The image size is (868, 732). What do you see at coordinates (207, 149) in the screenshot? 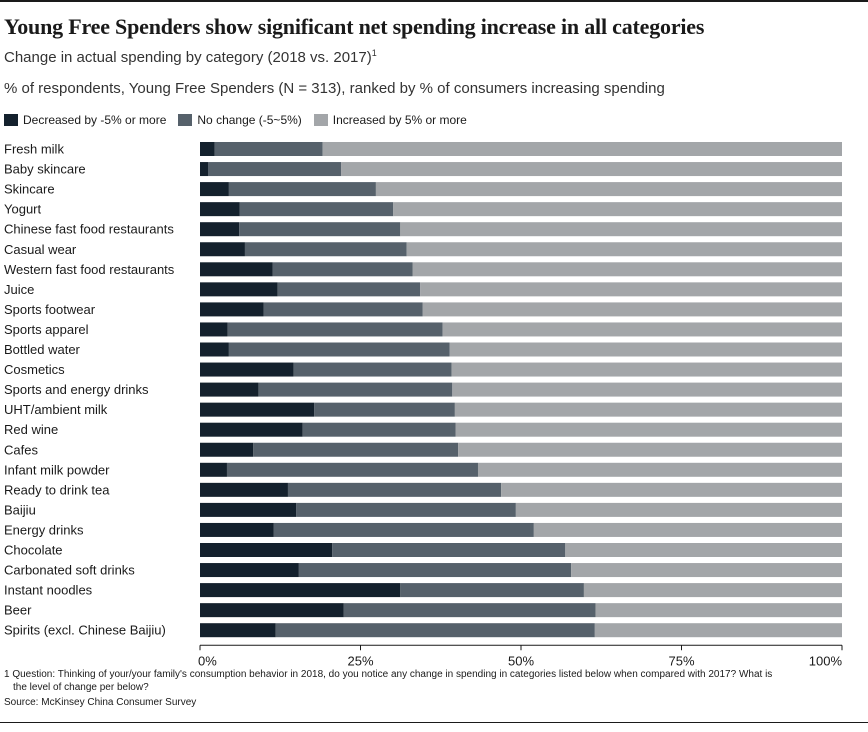
I see `bar-segment-fresh-milk-decreased` at bounding box center [207, 149].